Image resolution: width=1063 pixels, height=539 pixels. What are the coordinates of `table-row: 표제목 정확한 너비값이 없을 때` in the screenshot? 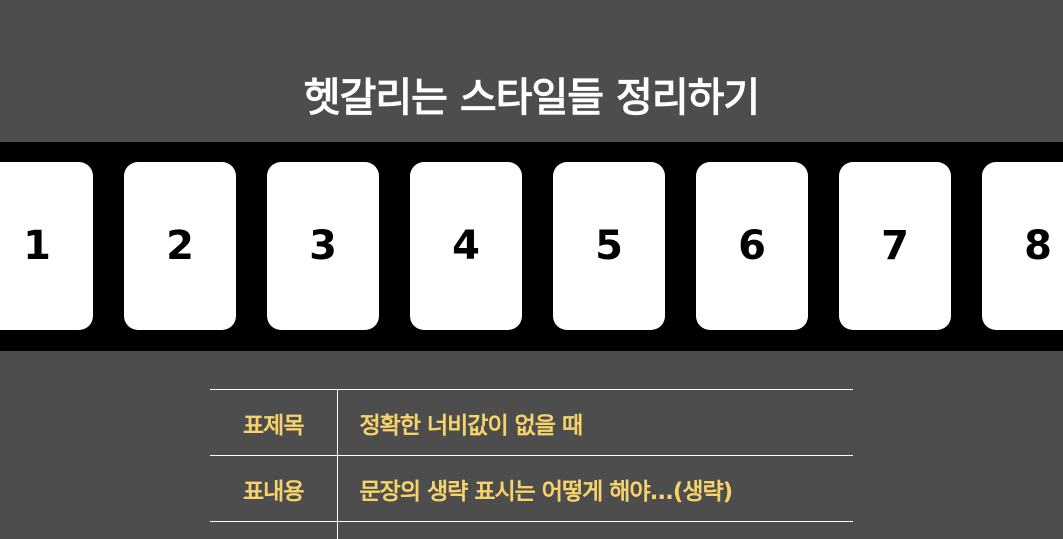 It's located at (531, 422).